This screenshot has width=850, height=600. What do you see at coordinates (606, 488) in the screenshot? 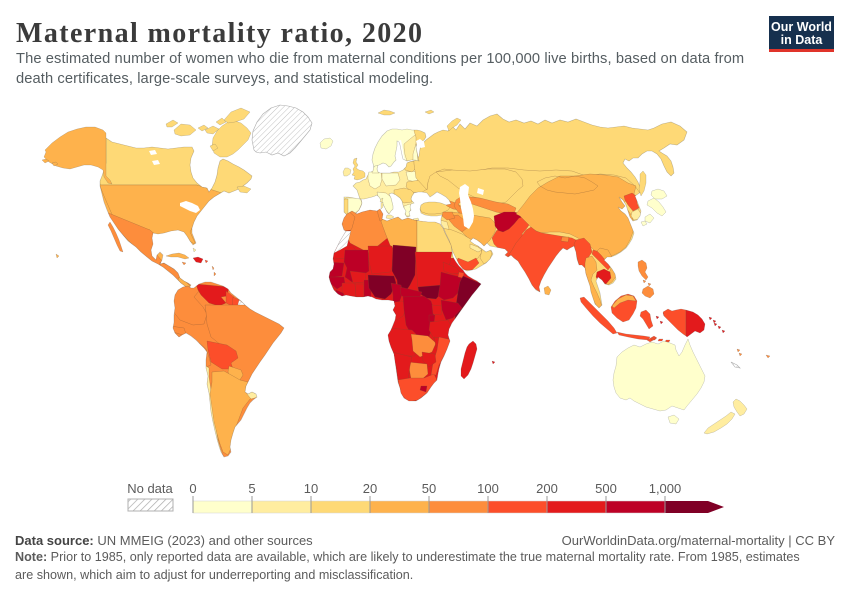
I see `svg-text: 500` at bounding box center [606, 488].